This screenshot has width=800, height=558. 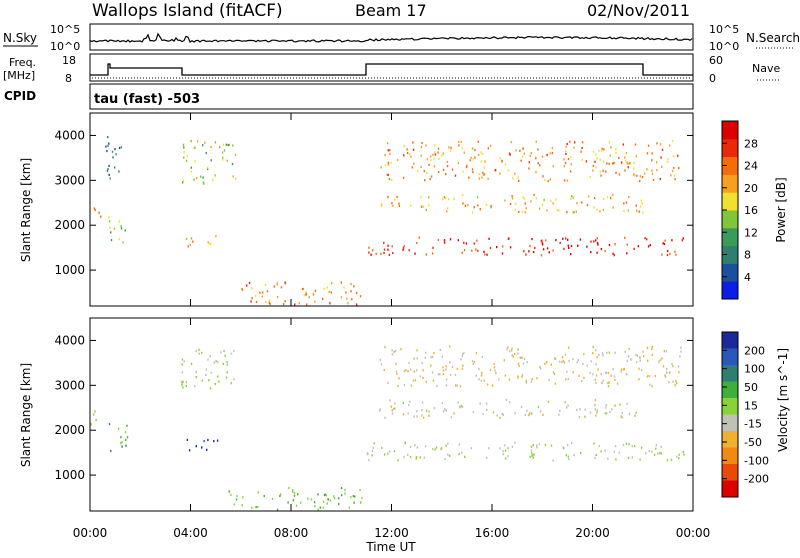 What do you see at coordinates (739, 210) in the screenshot?
I see `power-colorbar: 4 8 12 16 20 24 28` at bounding box center [739, 210].